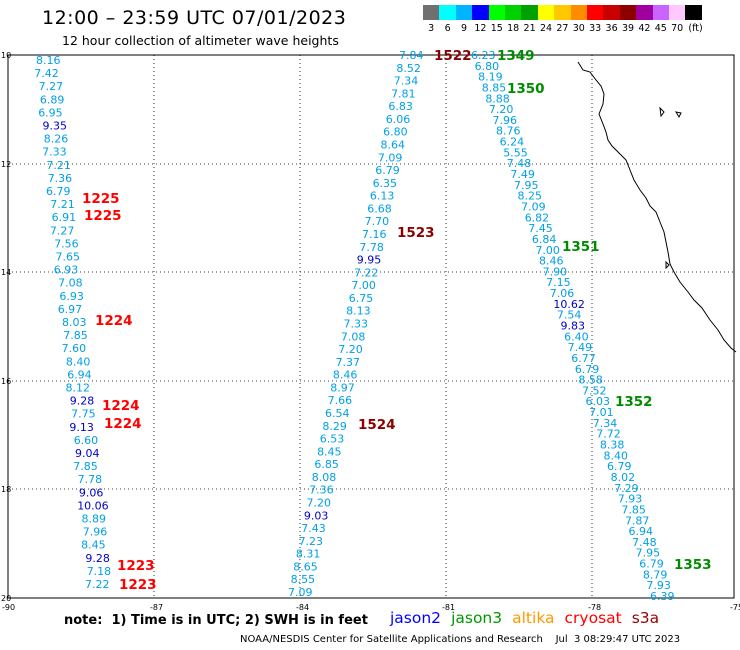 The image size is (740, 650). Describe the element at coordinates (55, 126) in the screenshot. I see `track-c-value: 9.35` at that location.